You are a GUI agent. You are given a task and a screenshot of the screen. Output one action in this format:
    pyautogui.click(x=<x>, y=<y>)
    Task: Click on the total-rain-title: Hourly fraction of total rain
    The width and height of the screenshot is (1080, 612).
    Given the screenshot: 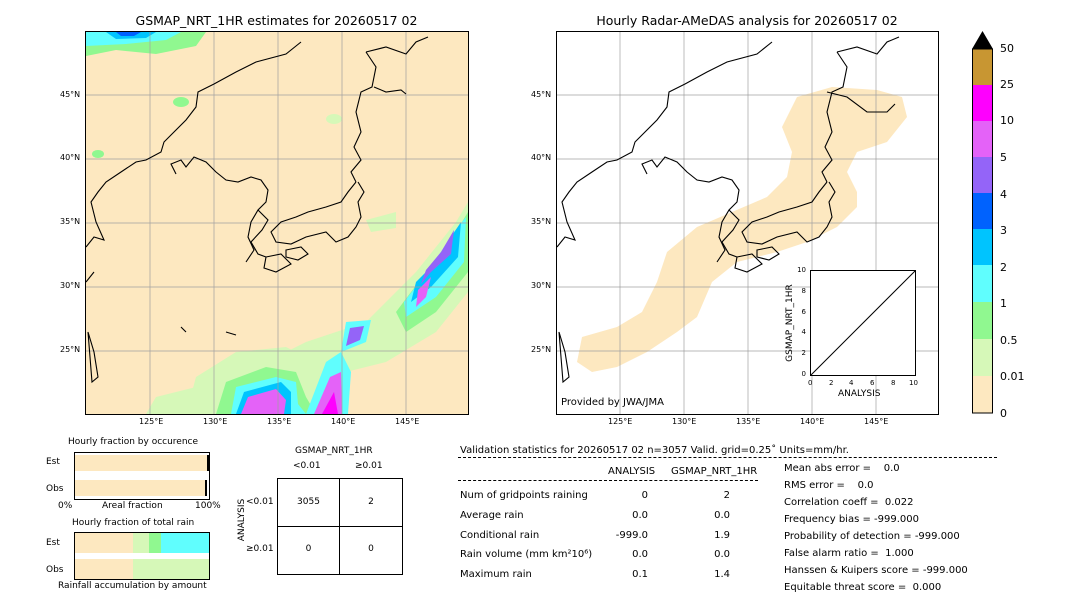 What is the action you would take?
    pyautogui.click(x=133, y=523)
    